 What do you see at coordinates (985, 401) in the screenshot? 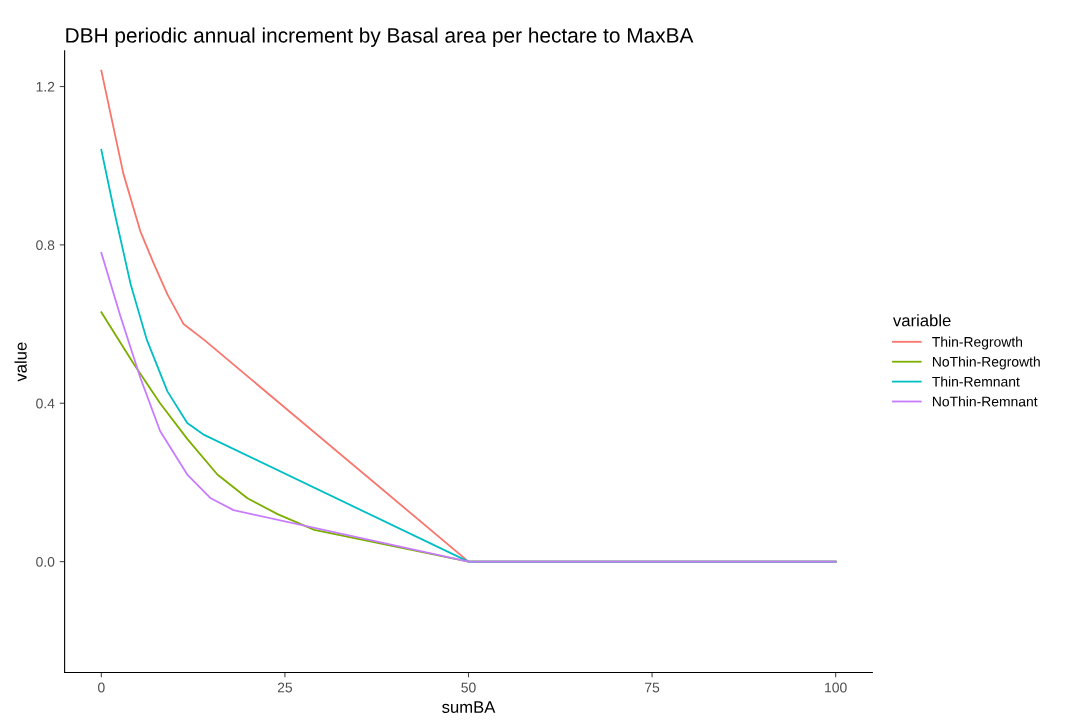
I see `legend-label: NoThin-Remnant` at bounding box center [985, 401].